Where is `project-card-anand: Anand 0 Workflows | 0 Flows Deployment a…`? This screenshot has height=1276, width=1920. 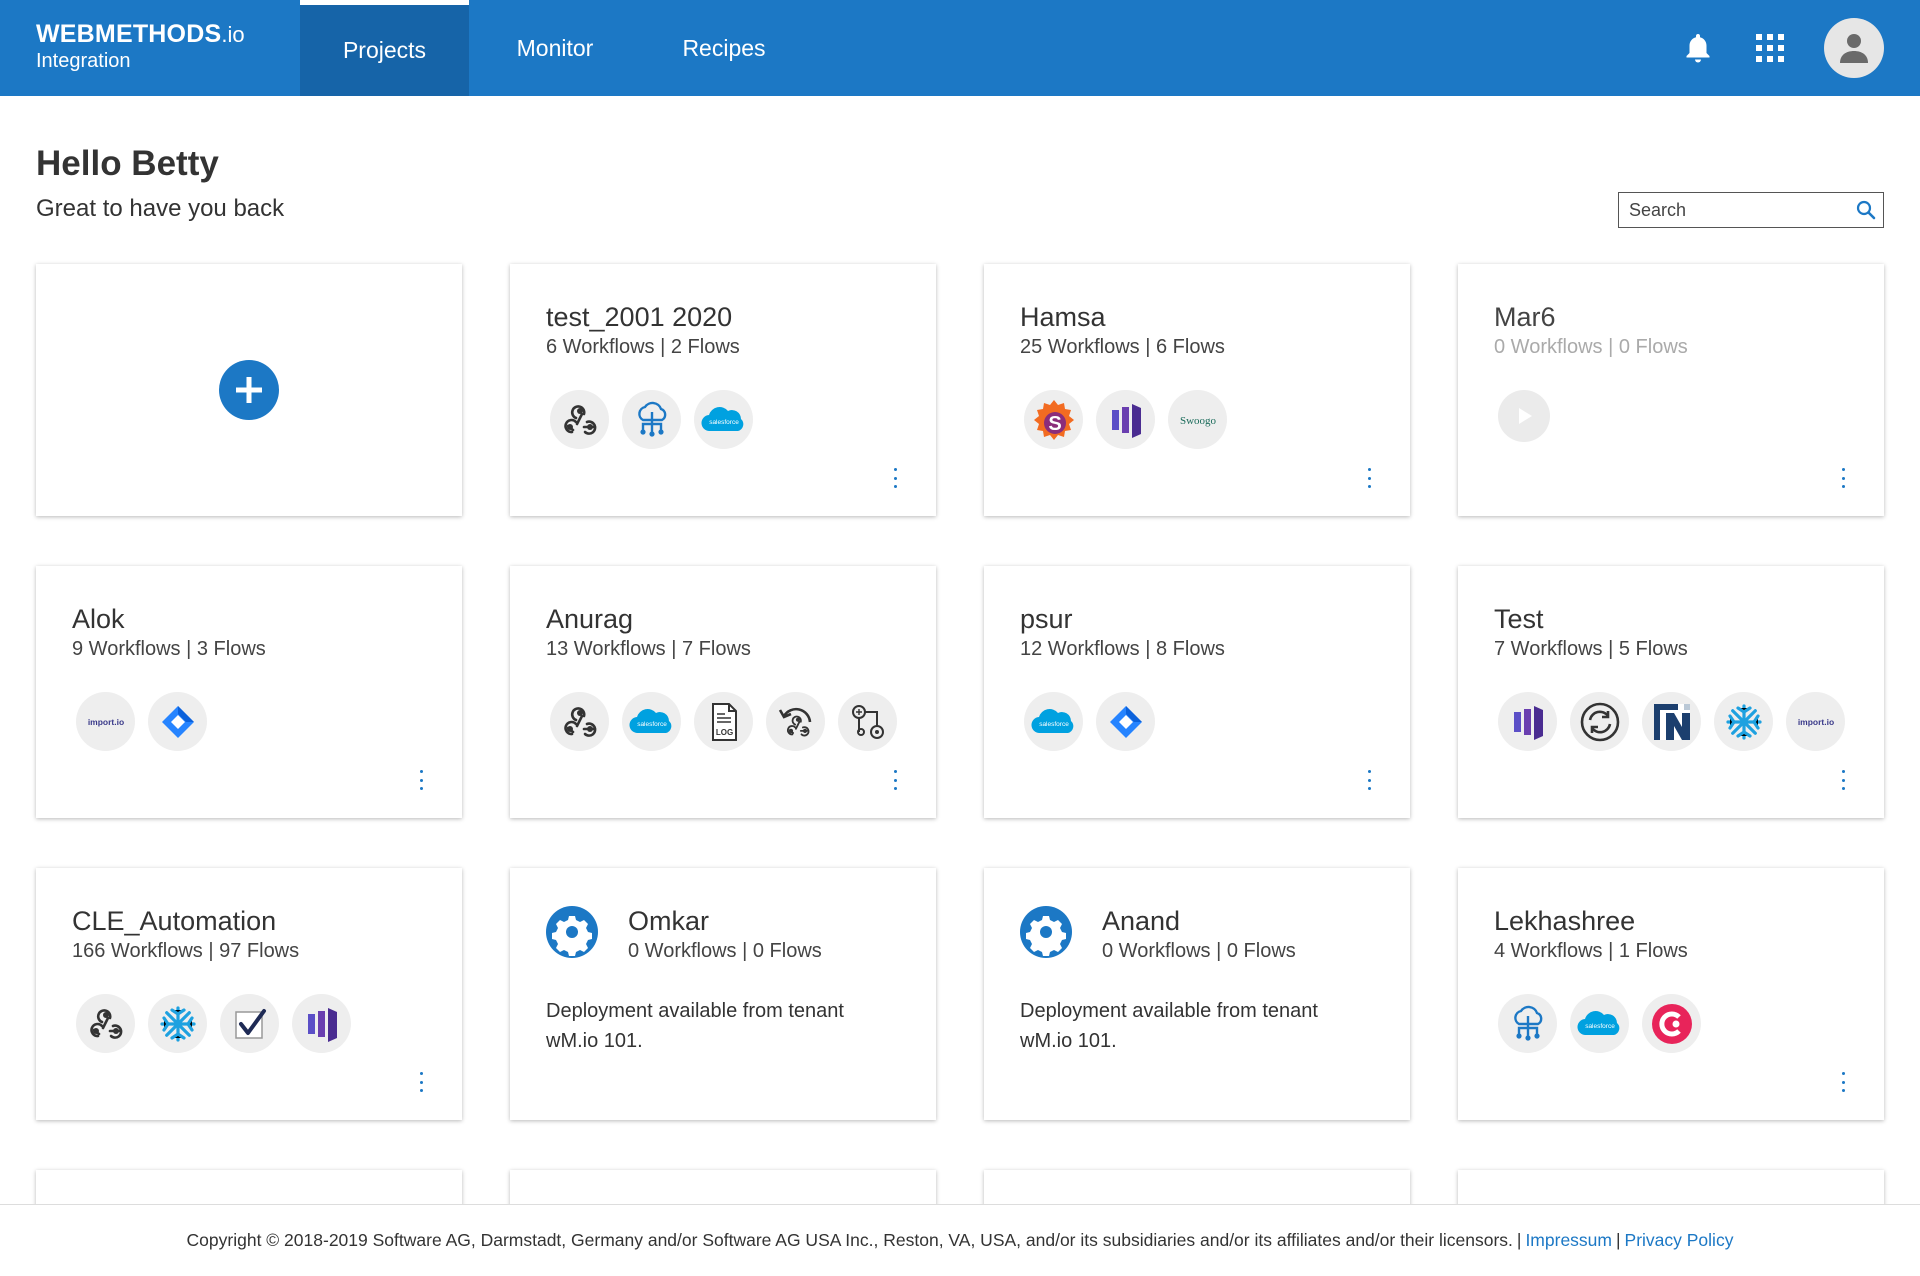
project-card-anand: Anand 0 Workflows | 0 Flows Deployment a… is located at coordinates (1197, 994).